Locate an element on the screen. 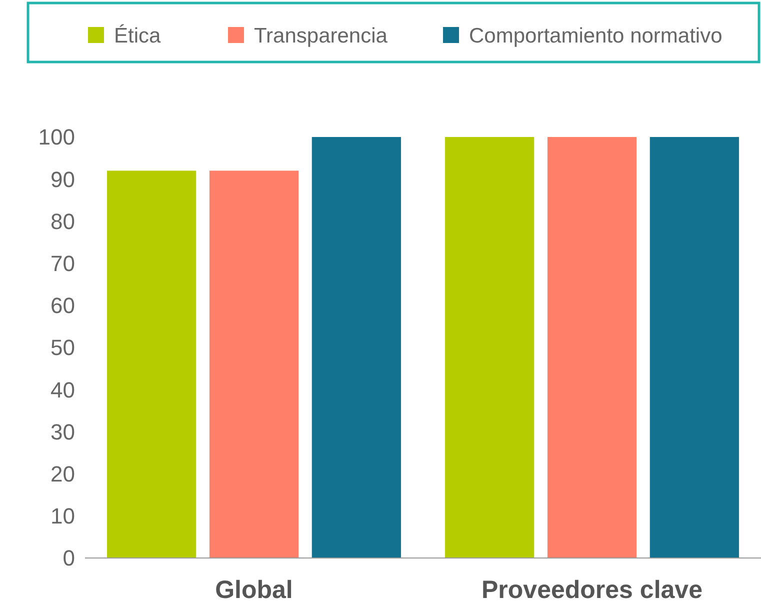 Image resolution: width=761 pixels, height=606 pixels. y-tick-label: 20 is located at coordinates (62, 474).